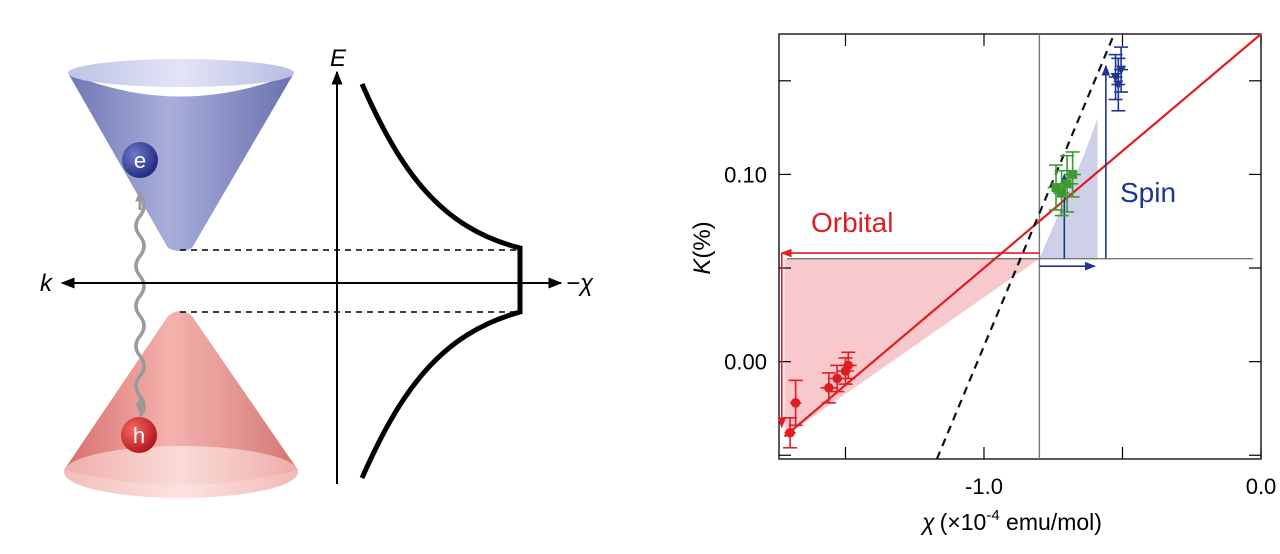 The image size is (1280, 554). Describe the element at coordinates (1148, 192) in the screenshot. I see `spin-annotation: Spin` at that location.